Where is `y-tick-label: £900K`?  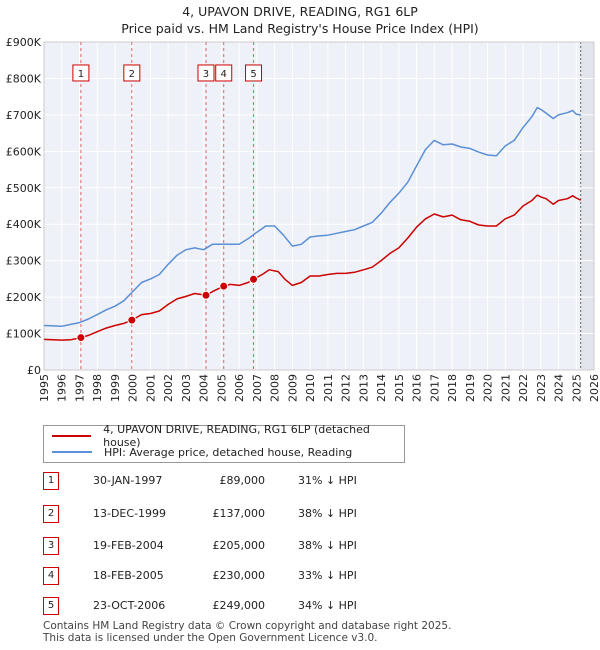
y-tick-label: £900K is located at coordinates (24, 42).